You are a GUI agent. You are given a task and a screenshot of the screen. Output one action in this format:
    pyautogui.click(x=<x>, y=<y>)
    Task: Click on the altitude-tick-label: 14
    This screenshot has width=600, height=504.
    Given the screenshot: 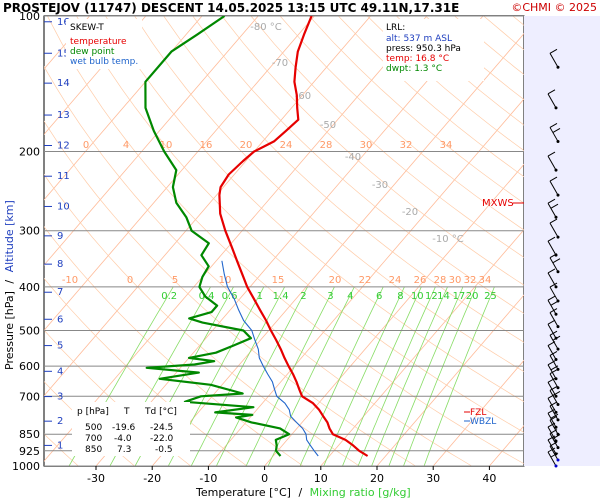 What is the action you would take?
    pyautogui.click(x=63, y=83)
    